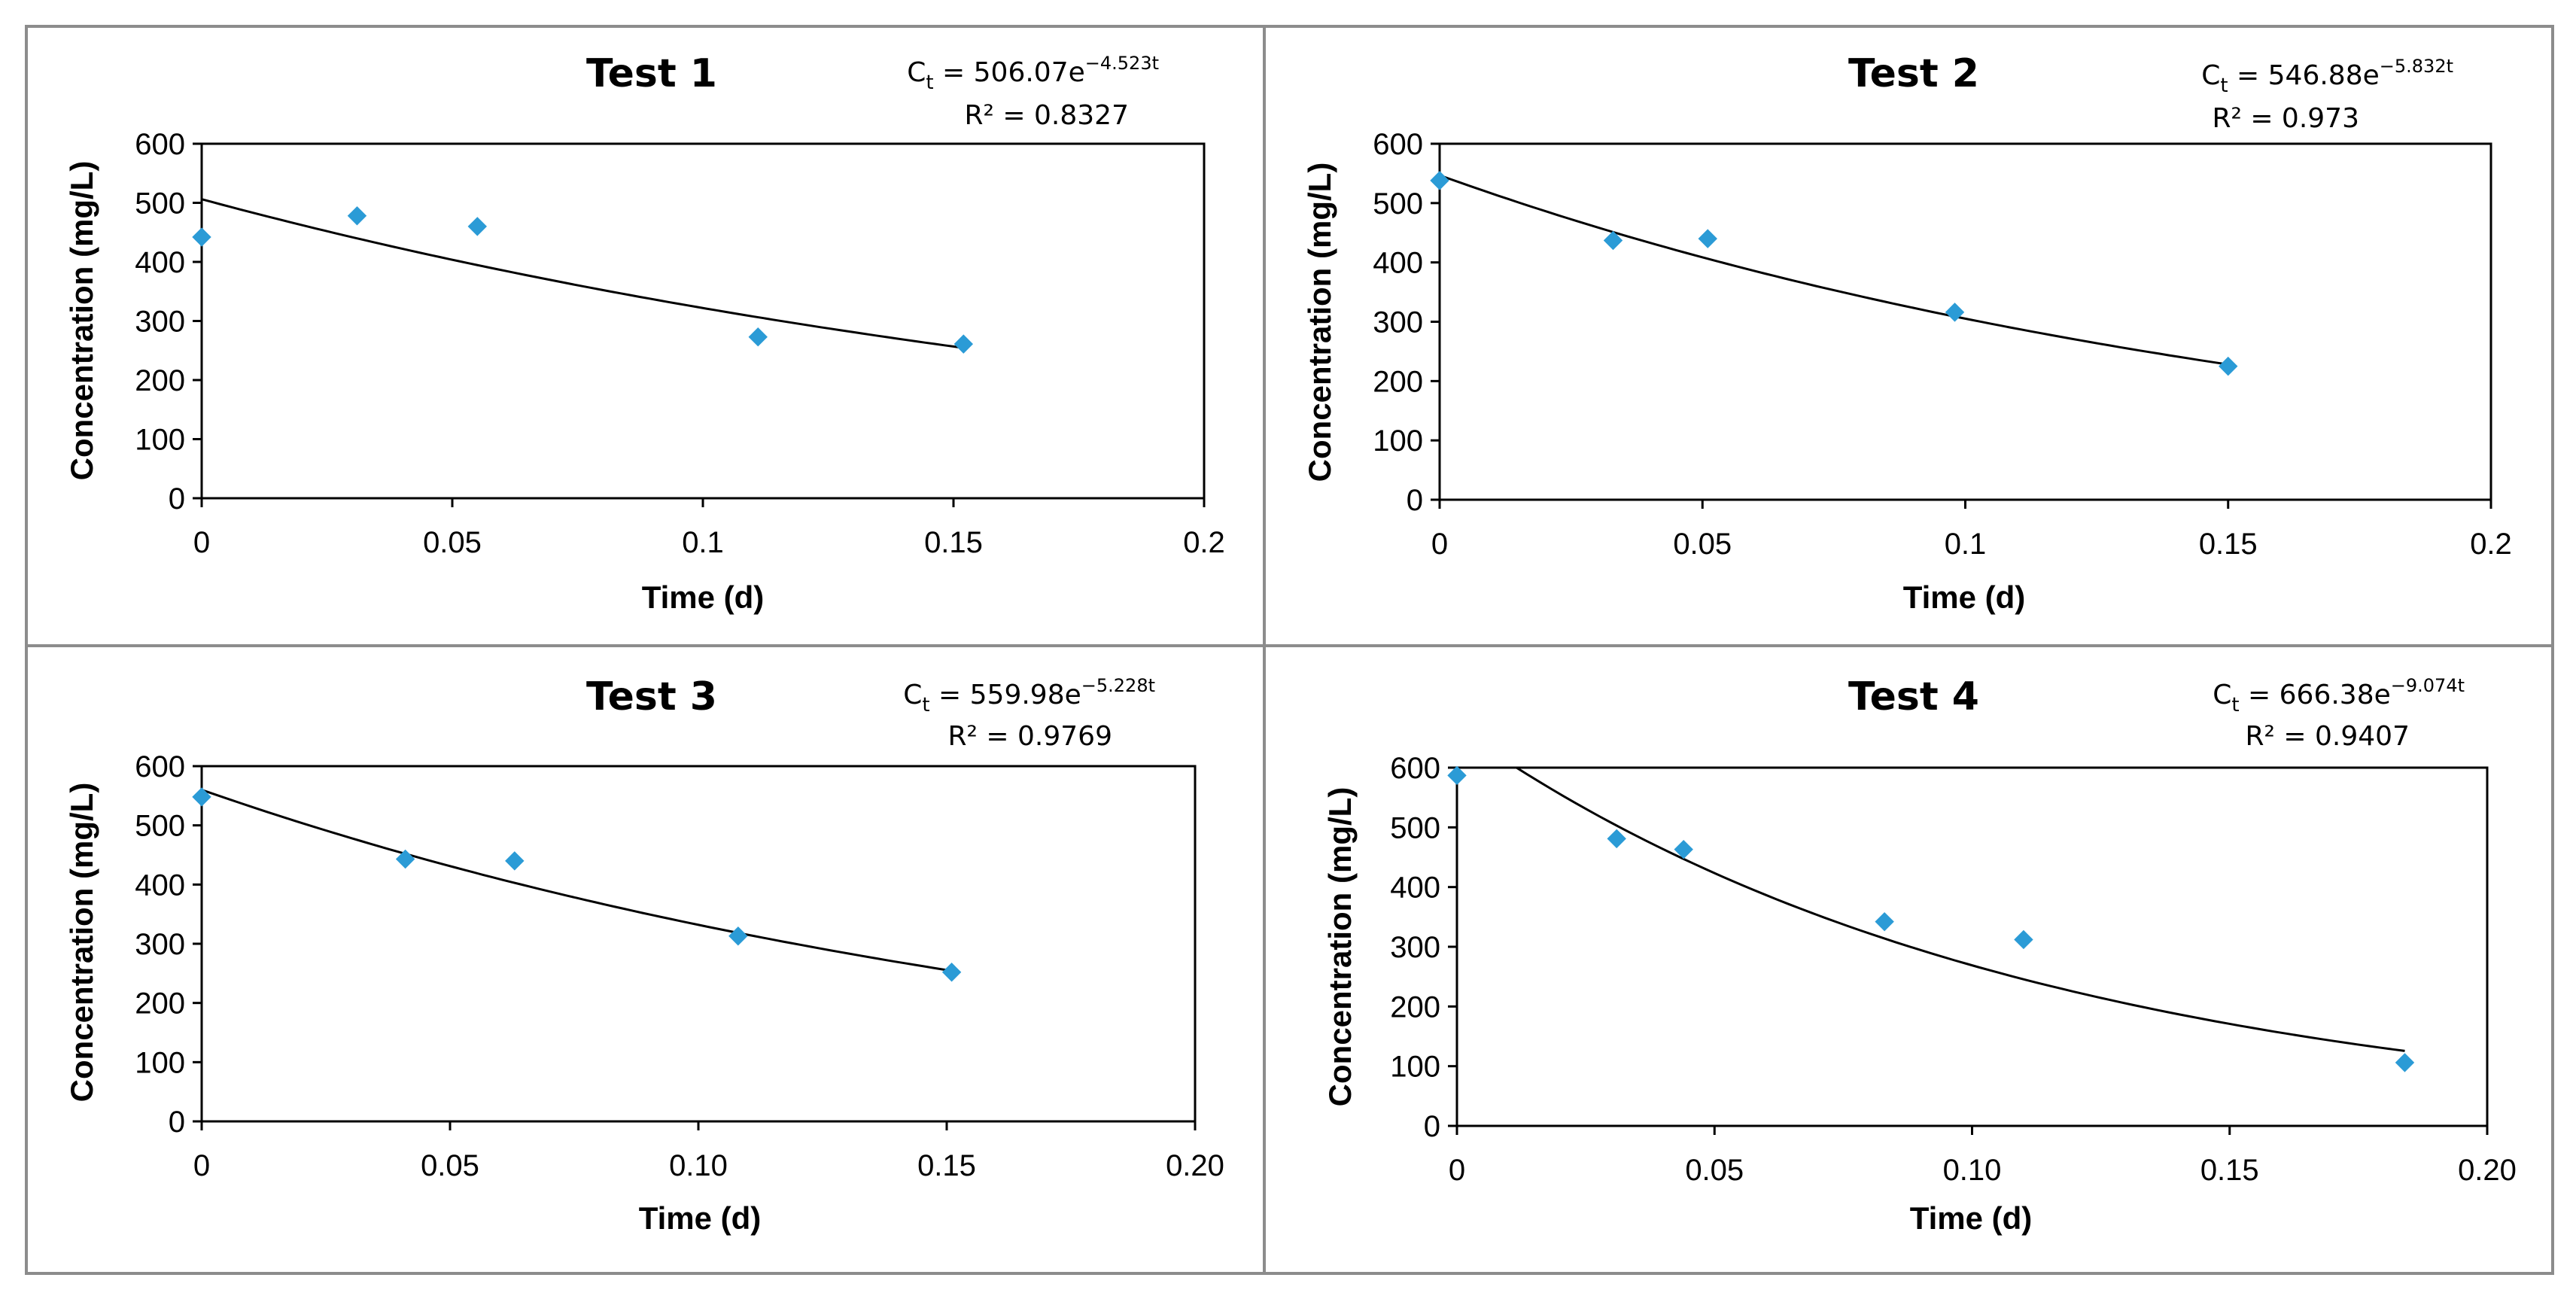  I want to click on trendline-equation: Ct = 506.07e−4.523t, so click(1033, 74).